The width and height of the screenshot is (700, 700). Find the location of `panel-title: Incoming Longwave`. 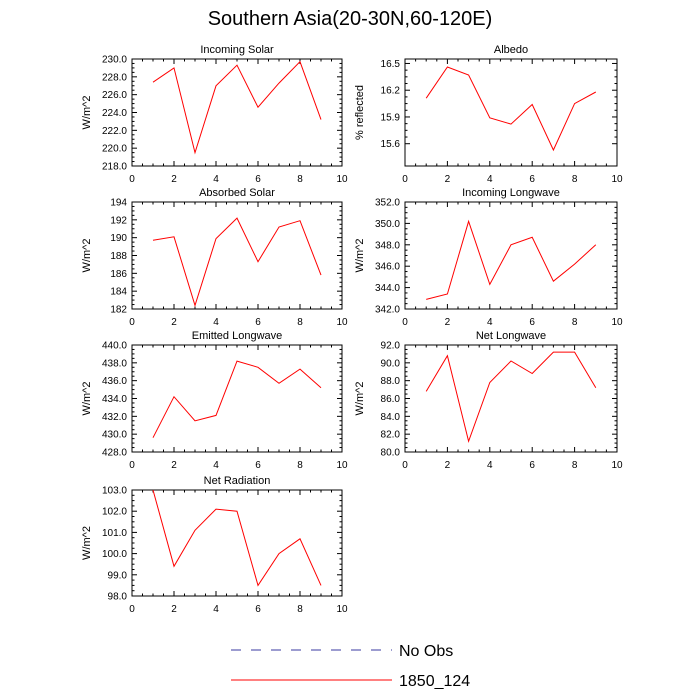

panel-title: Incoming Longwave is located at coordinates (511, 193).